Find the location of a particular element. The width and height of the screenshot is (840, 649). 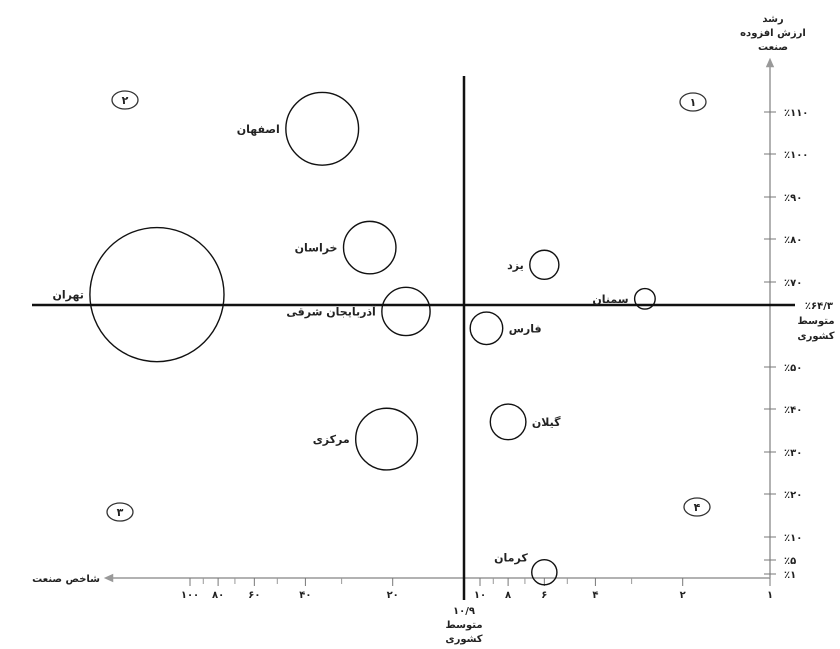

y-axis-title-line-2: ارزش افزوده is located at coordinates (773, 33).